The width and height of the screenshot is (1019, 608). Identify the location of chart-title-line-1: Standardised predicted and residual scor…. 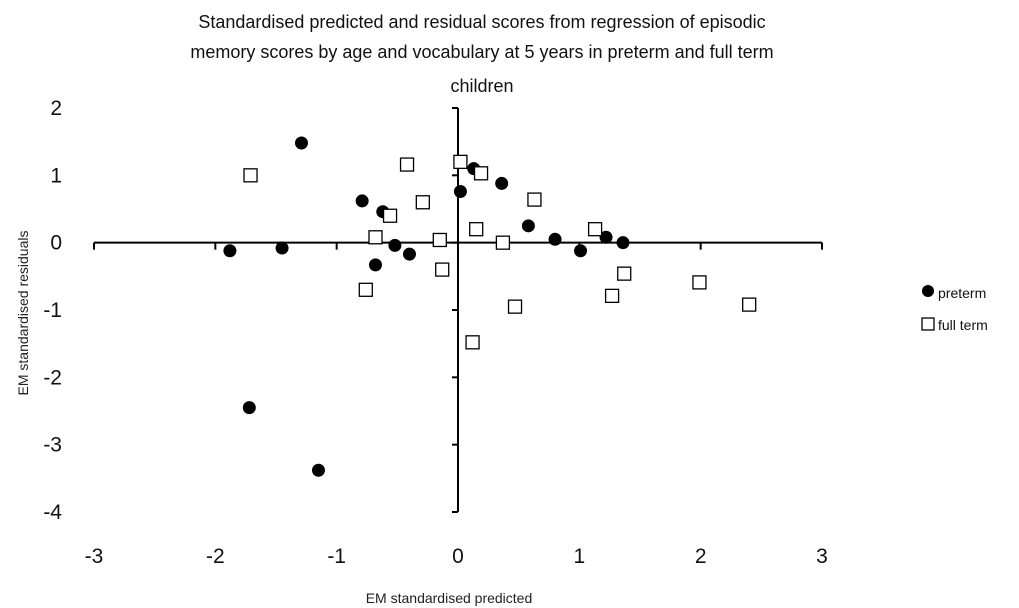
(481, 22).